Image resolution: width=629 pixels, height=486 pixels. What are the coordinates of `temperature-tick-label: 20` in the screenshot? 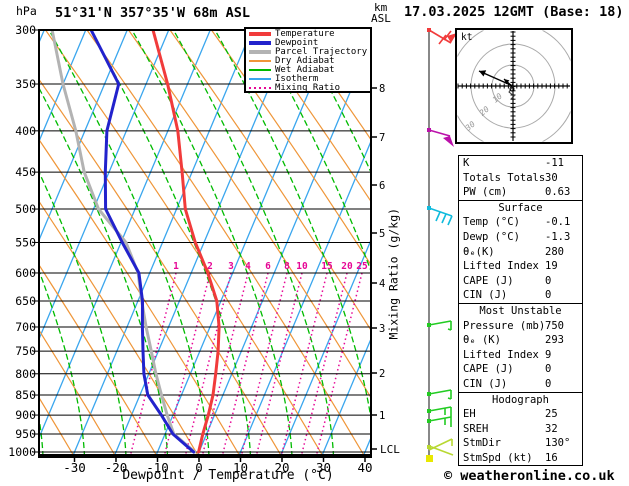 It's located at (281, 467).